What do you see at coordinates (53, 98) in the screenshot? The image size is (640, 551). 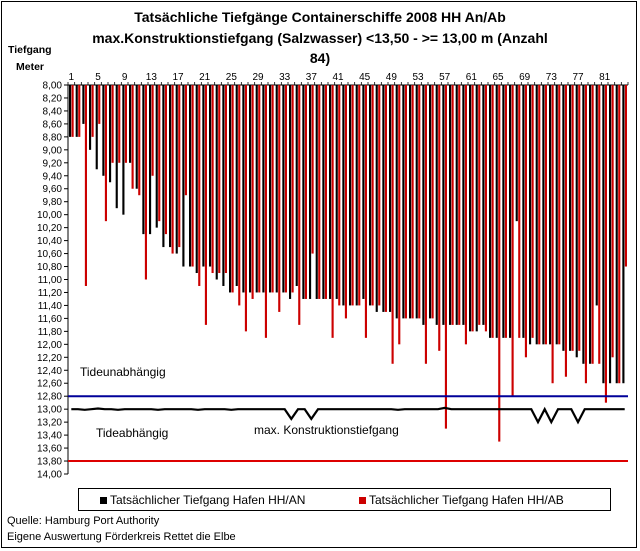 I see `y-tick-label: 8,20` at bounding box center [53, 98].